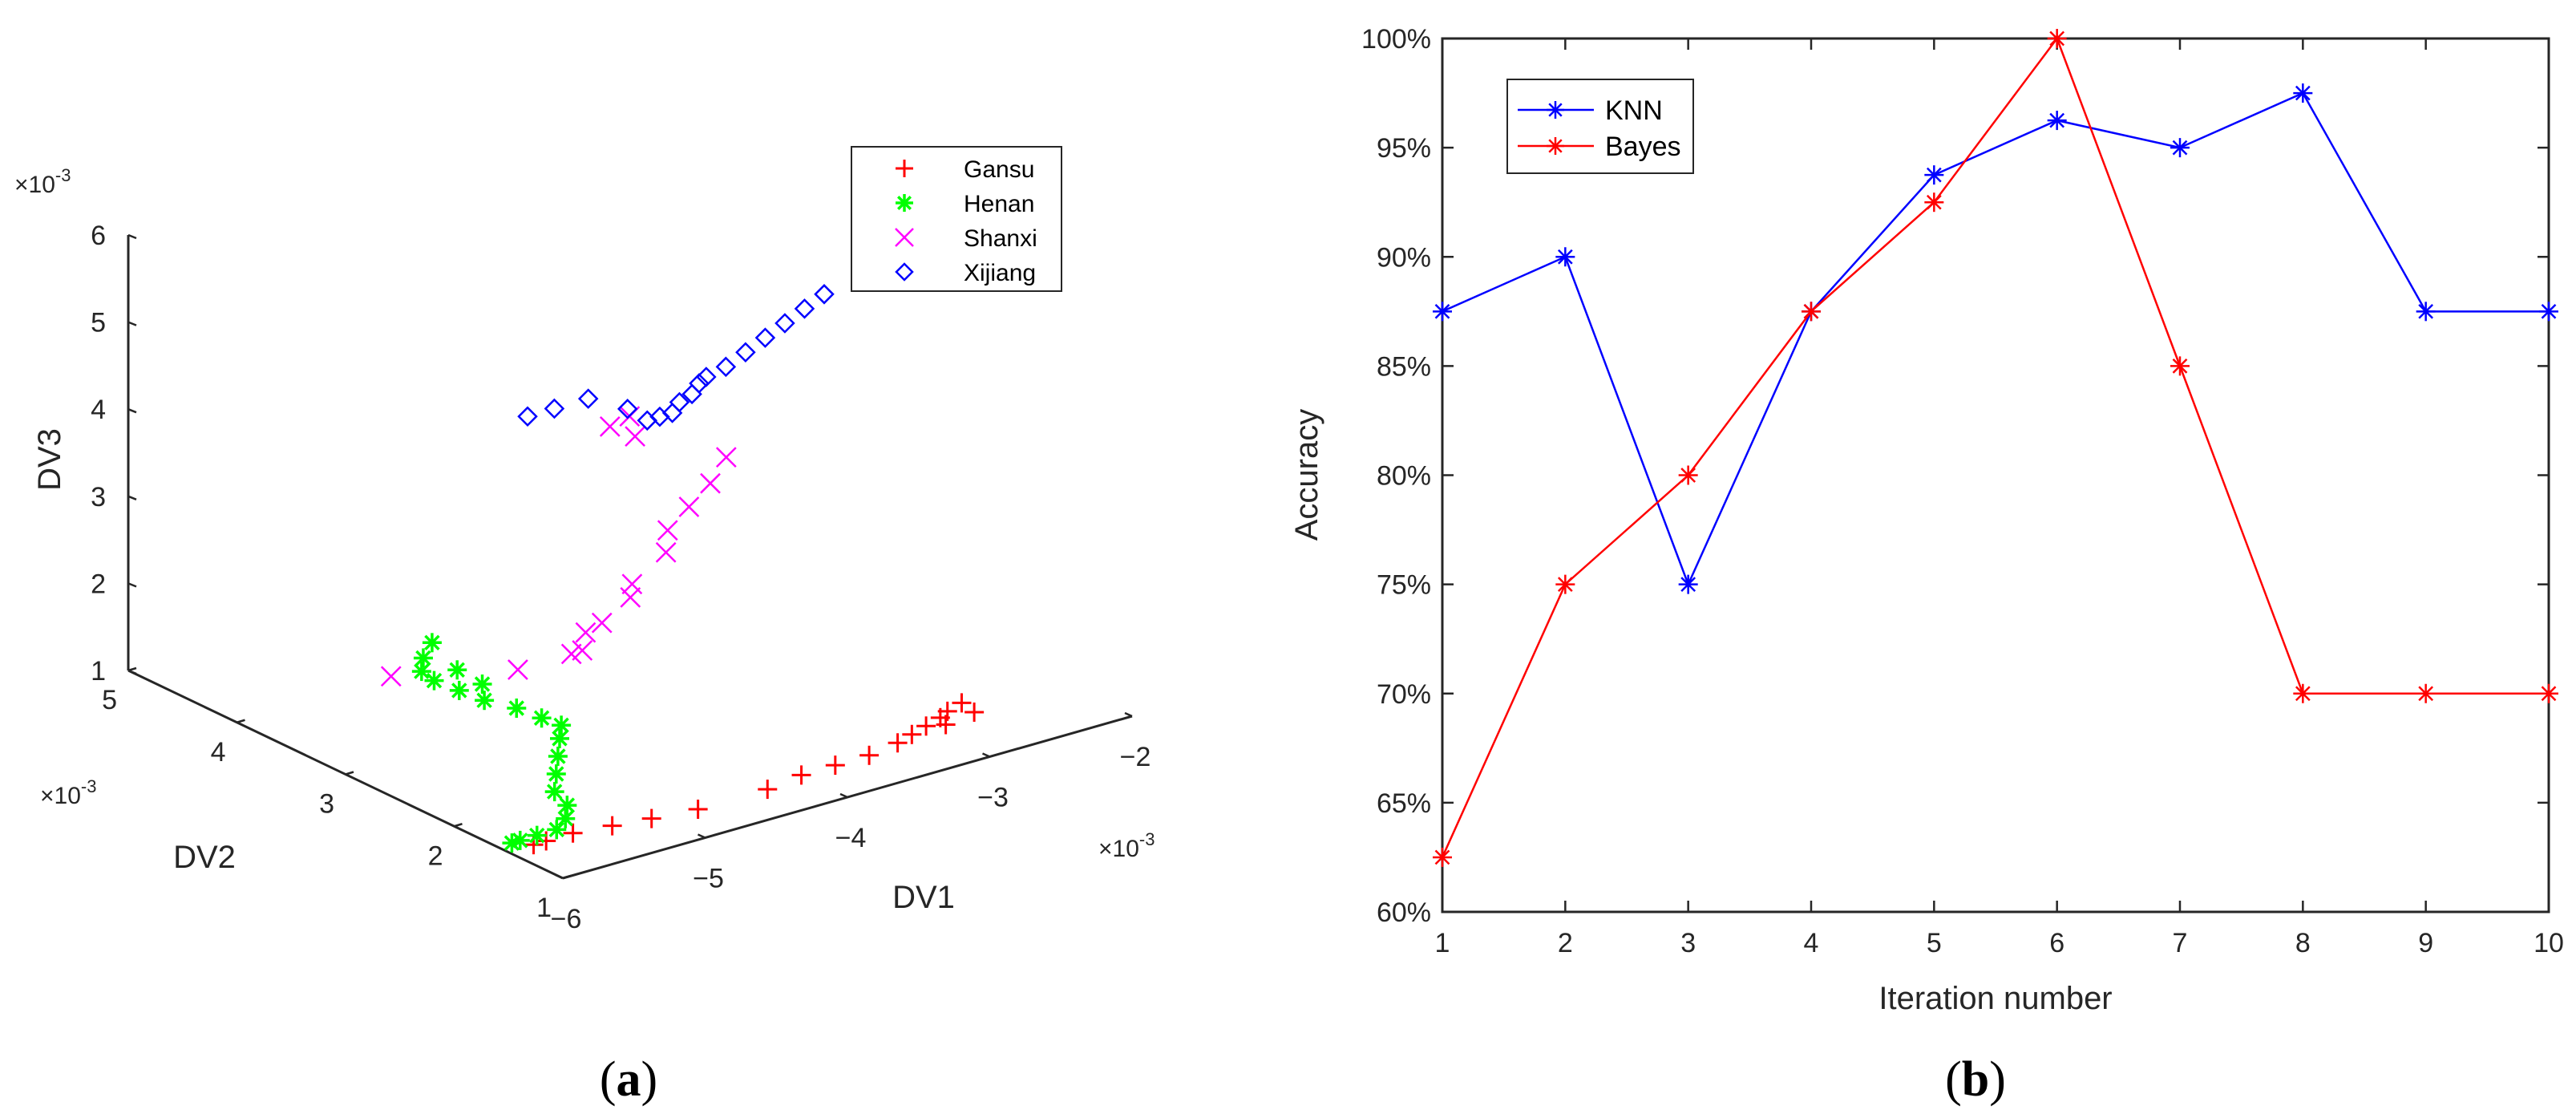  What do you see at coordinates (676, 357) in the screenshot?
I see `series-xijiang` at bounding box center [676, 357].